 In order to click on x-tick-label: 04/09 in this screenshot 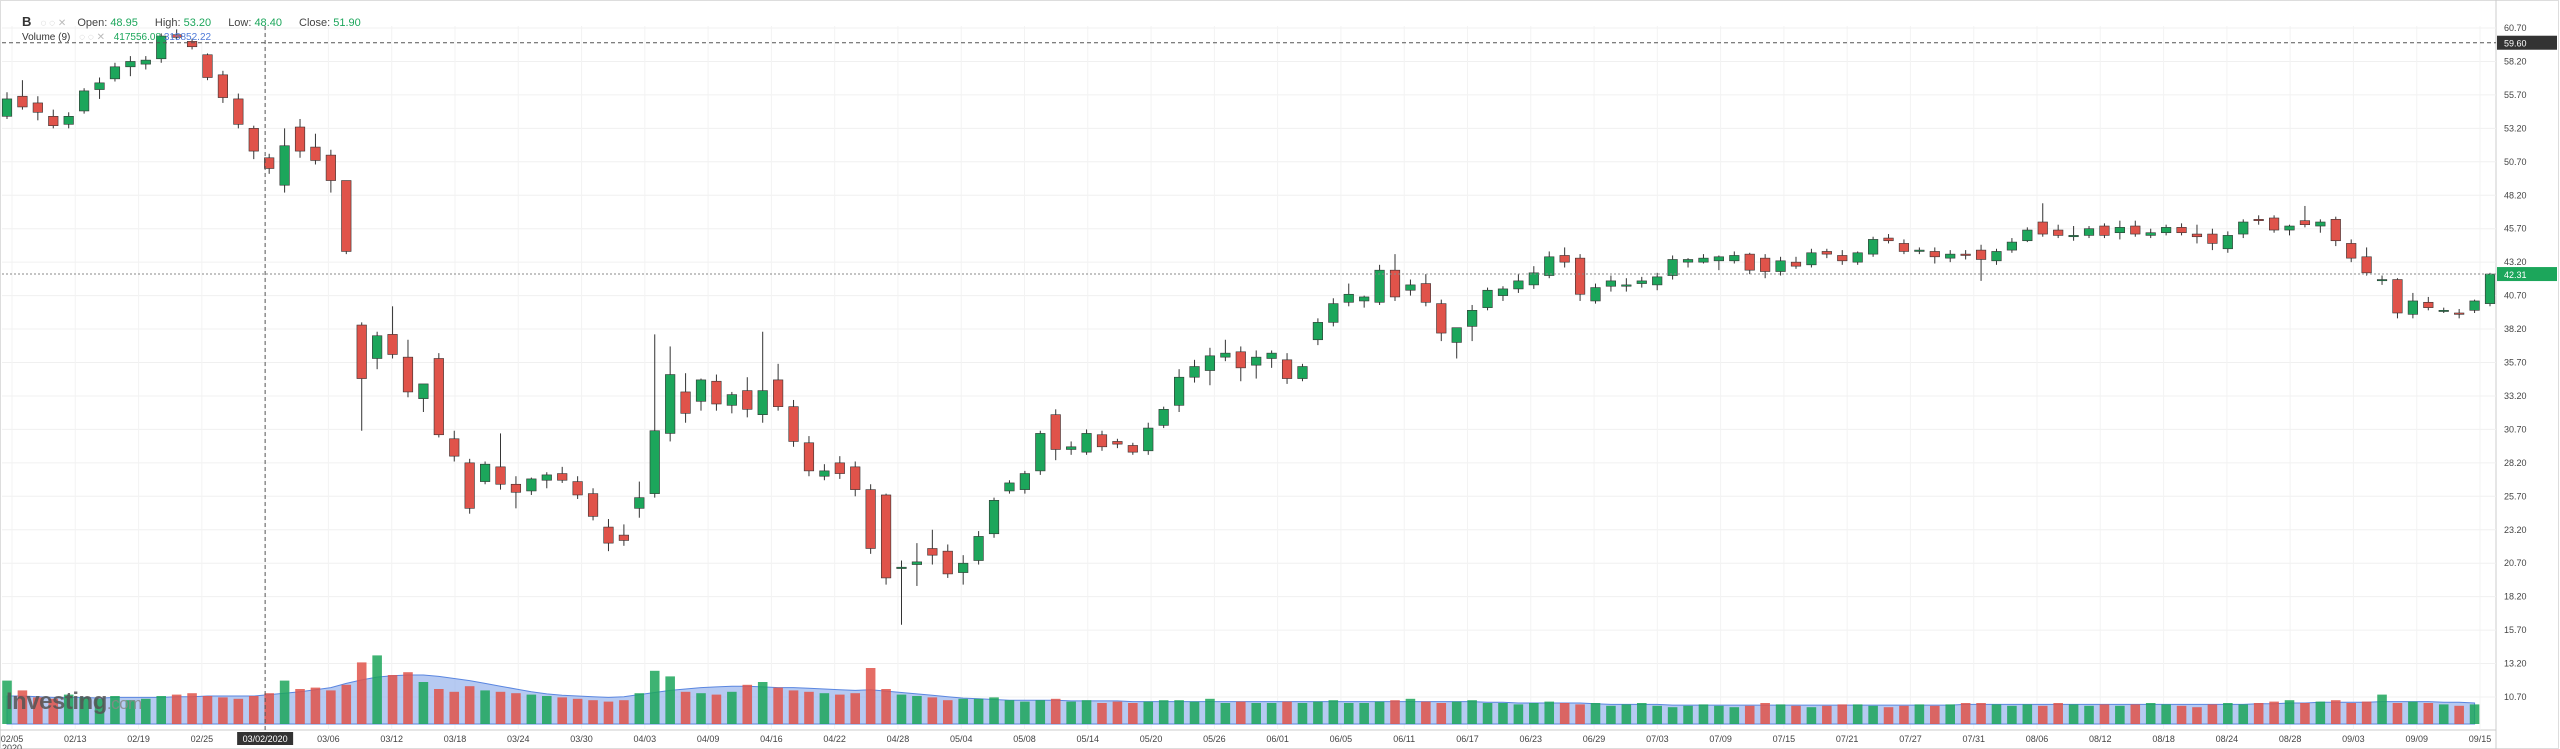, I will do `click(708, 739)`.